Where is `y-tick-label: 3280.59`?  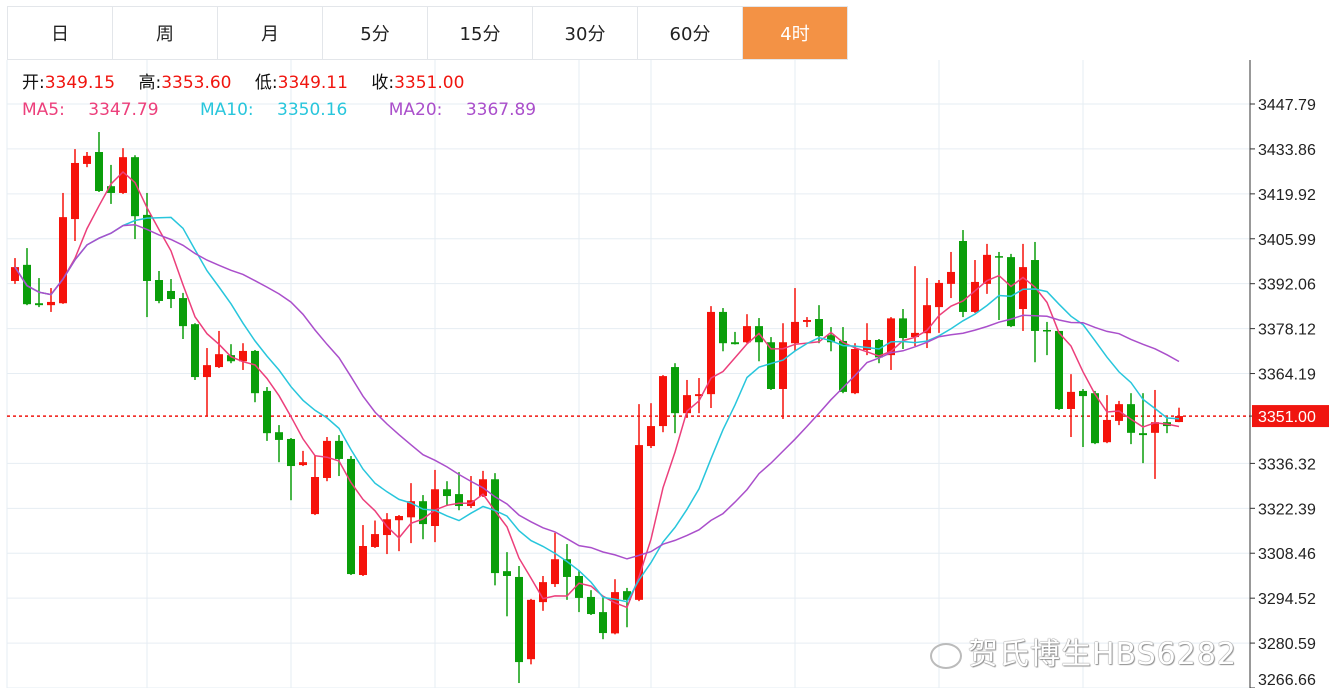
y-tick-label: 3280.59 is located at coordinates (1287, 644).